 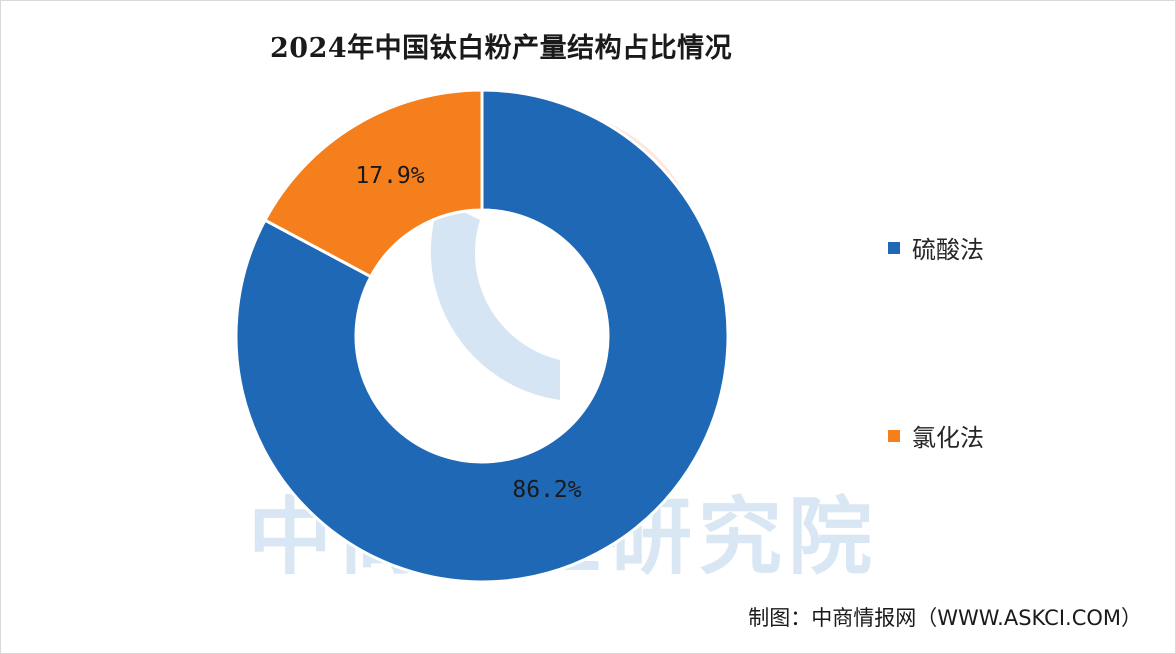 I want to click on data-label-sulfuric-acid: 86.2%, so click(x=546, y=490).